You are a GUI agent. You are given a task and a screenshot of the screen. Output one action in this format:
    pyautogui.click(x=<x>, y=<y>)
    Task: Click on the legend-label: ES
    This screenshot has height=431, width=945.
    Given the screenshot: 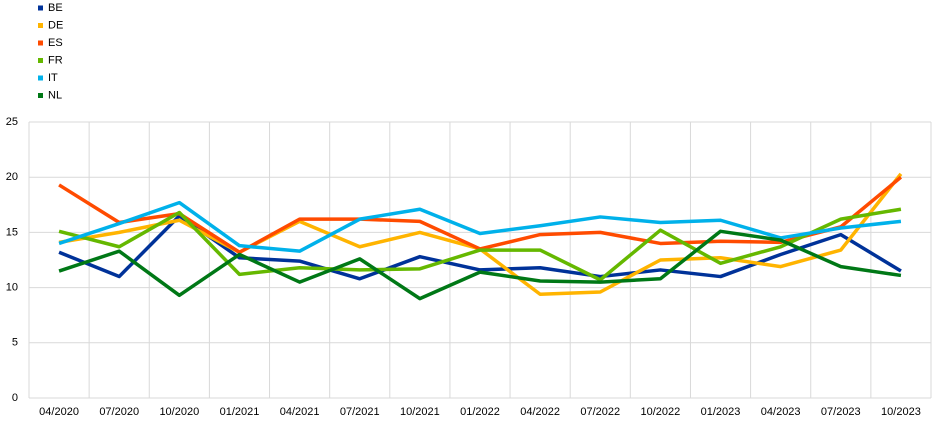 What is the action you would take?
    pyautogui.click(x=55, y=43)
    